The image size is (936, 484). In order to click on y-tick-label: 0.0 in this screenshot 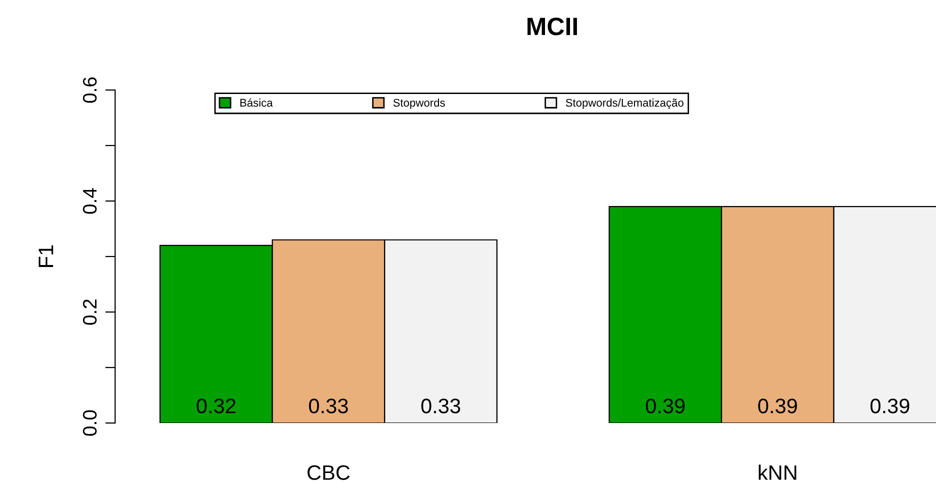, I will do `click(89, 423)`.